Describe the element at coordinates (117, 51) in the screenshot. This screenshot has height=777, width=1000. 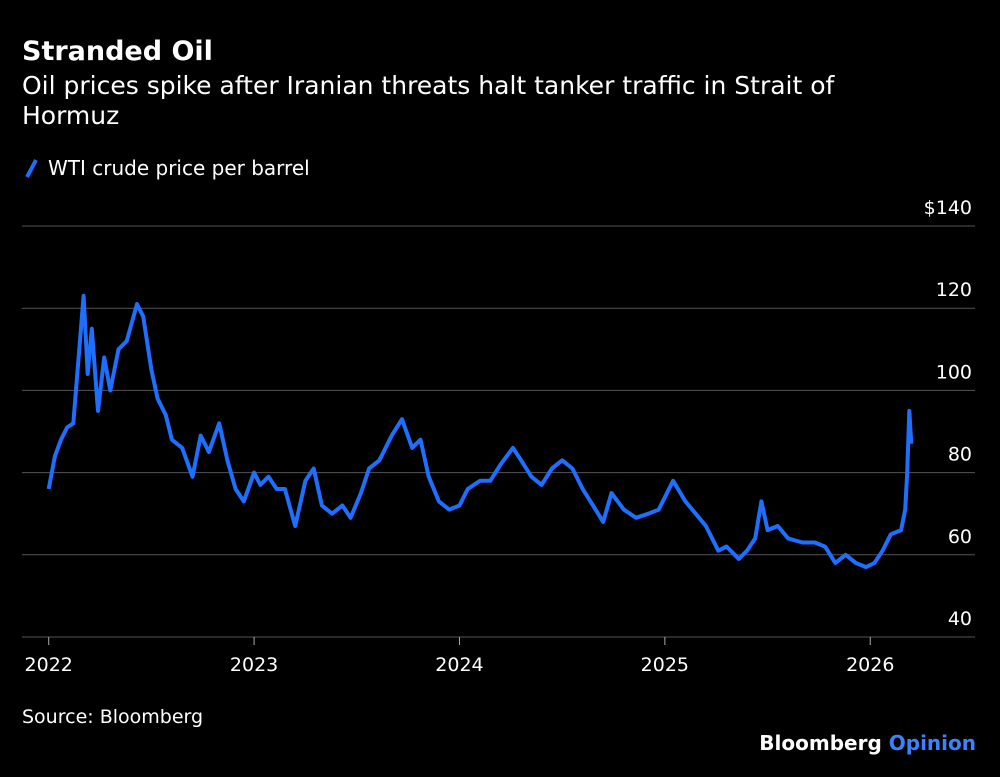
I see `chart-title: Stranded Oil` at that location.